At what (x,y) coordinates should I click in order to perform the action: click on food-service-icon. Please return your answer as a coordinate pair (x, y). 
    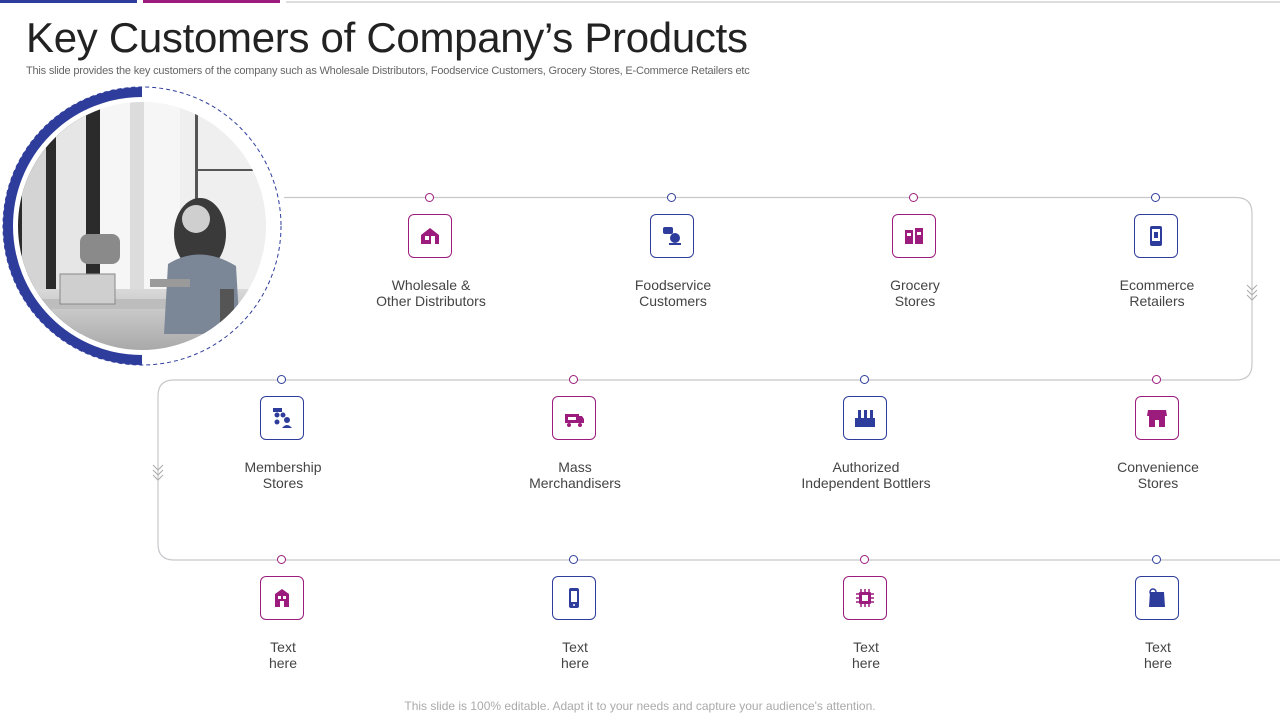
    Looking at the image, I should click on (672, 236).